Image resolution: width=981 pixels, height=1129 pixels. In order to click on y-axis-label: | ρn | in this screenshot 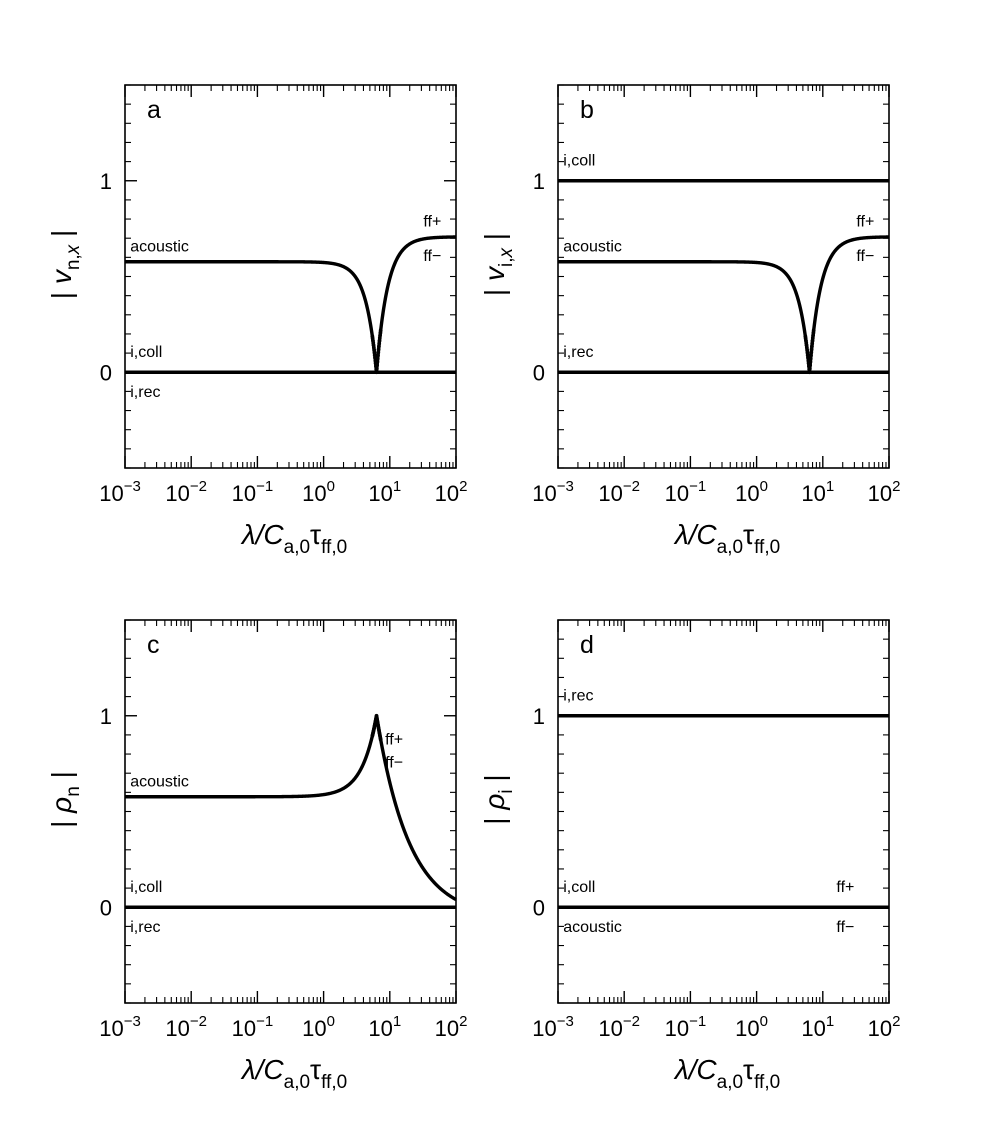, I will do `click(65, 799)`.